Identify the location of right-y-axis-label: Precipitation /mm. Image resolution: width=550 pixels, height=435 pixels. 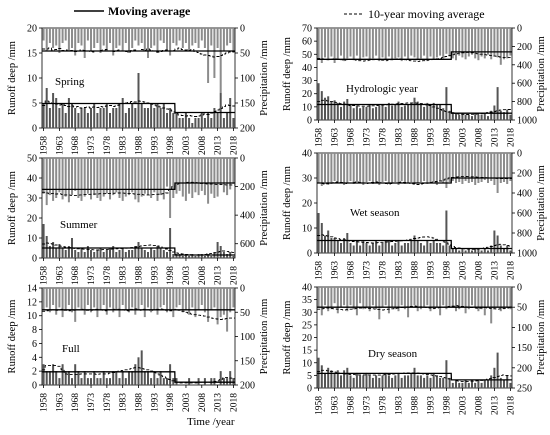
(541, 203).